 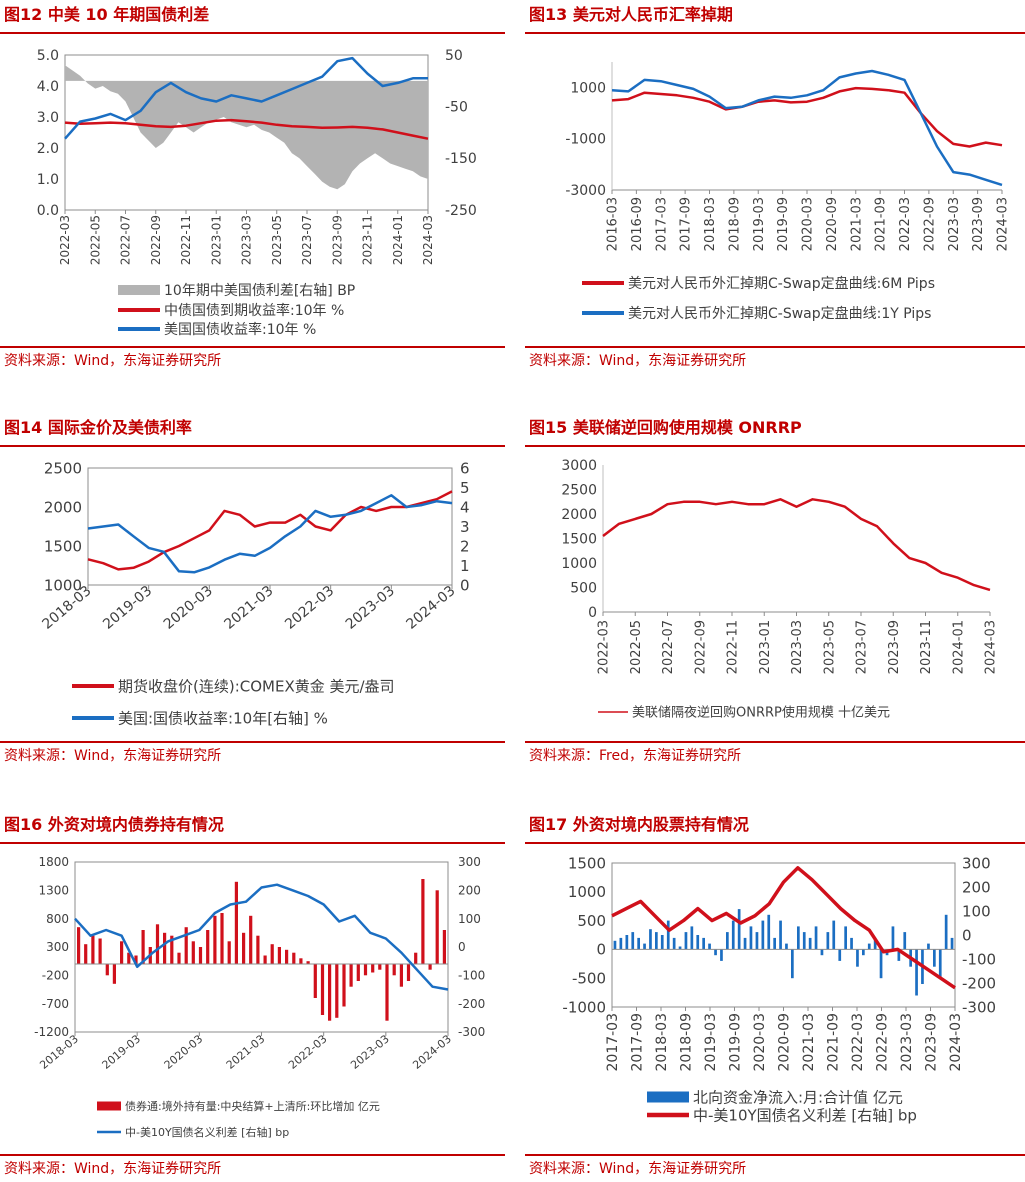 I want to click on x-tick-label: 2018-03, so click(x=710, y=224).